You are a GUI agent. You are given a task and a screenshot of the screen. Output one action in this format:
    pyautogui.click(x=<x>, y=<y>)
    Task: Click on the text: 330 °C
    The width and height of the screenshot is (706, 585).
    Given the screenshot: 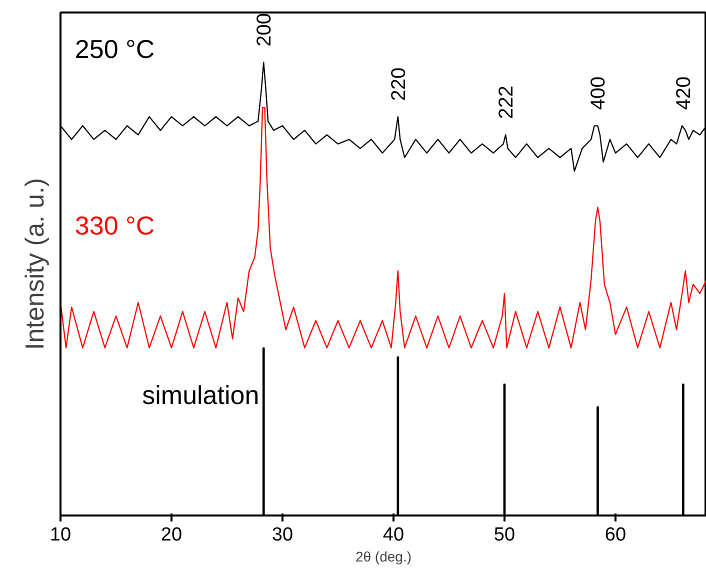 What is the action you would take?
    pyautogui.click(x=114, y=225)
    